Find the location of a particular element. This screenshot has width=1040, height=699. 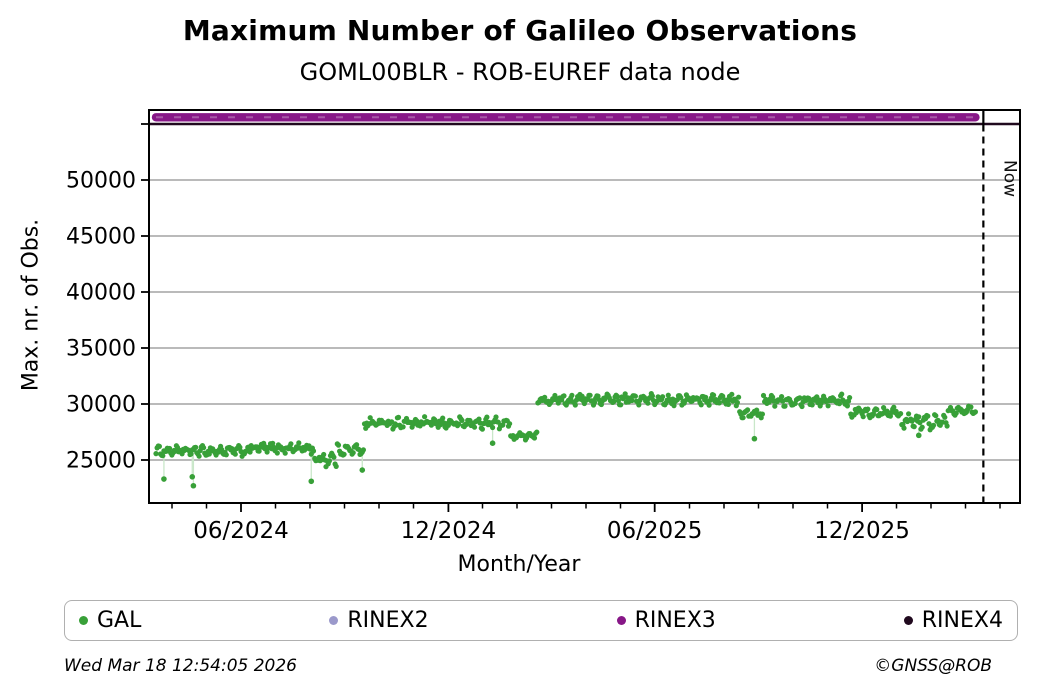

y-tick-label: 40000 is located at coordinates (101, 293).